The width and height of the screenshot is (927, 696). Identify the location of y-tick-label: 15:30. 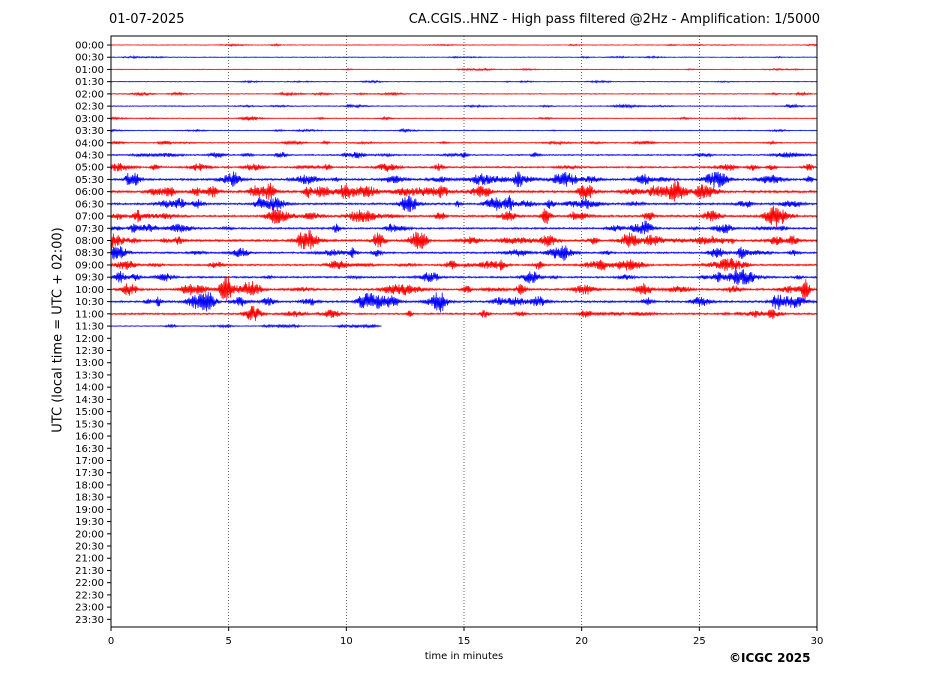
(89, 424).